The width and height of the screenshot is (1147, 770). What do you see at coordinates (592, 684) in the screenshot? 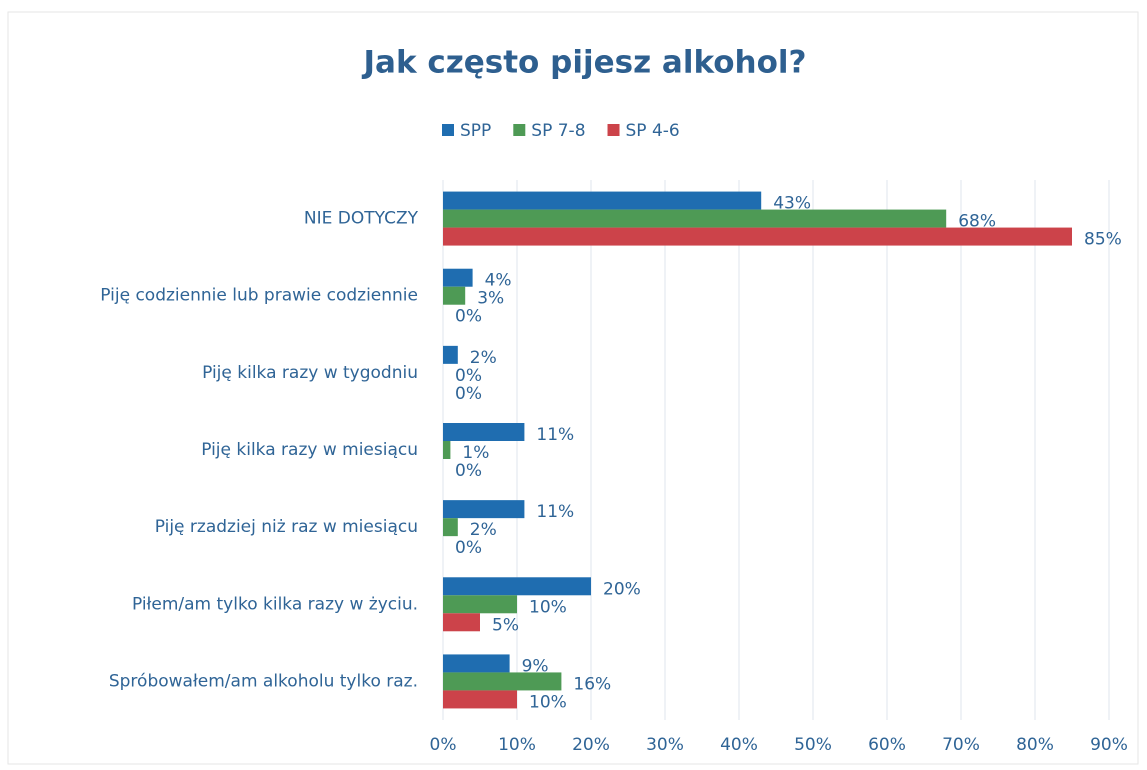
I see `value-label: 16%` at bounding box center [592, 684].